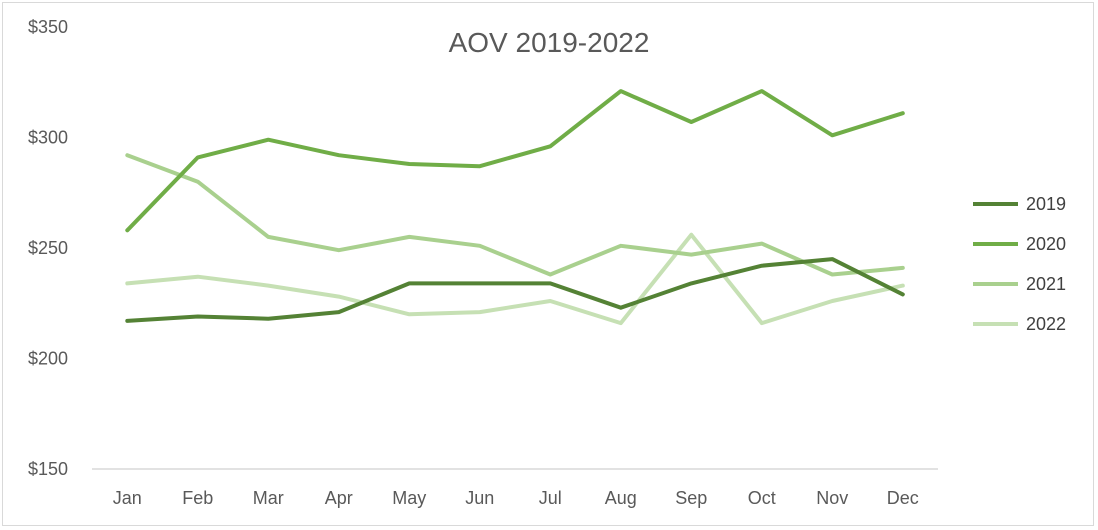 Image resolution: width=1098 pixels, height=530 pixels. Describe the element at coordinates (550, 498) in the screenshot. I see `x-tick-label: Jul` at that location.